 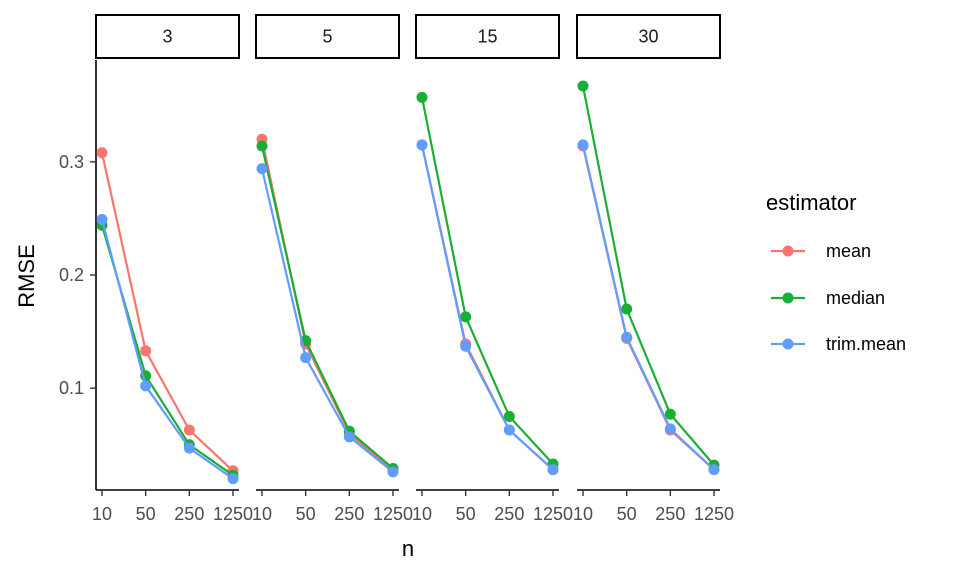 What do you see at coordinates (855, 298) in the screenshot?
I see `legend-label: median` at bounding box center [855, 298].